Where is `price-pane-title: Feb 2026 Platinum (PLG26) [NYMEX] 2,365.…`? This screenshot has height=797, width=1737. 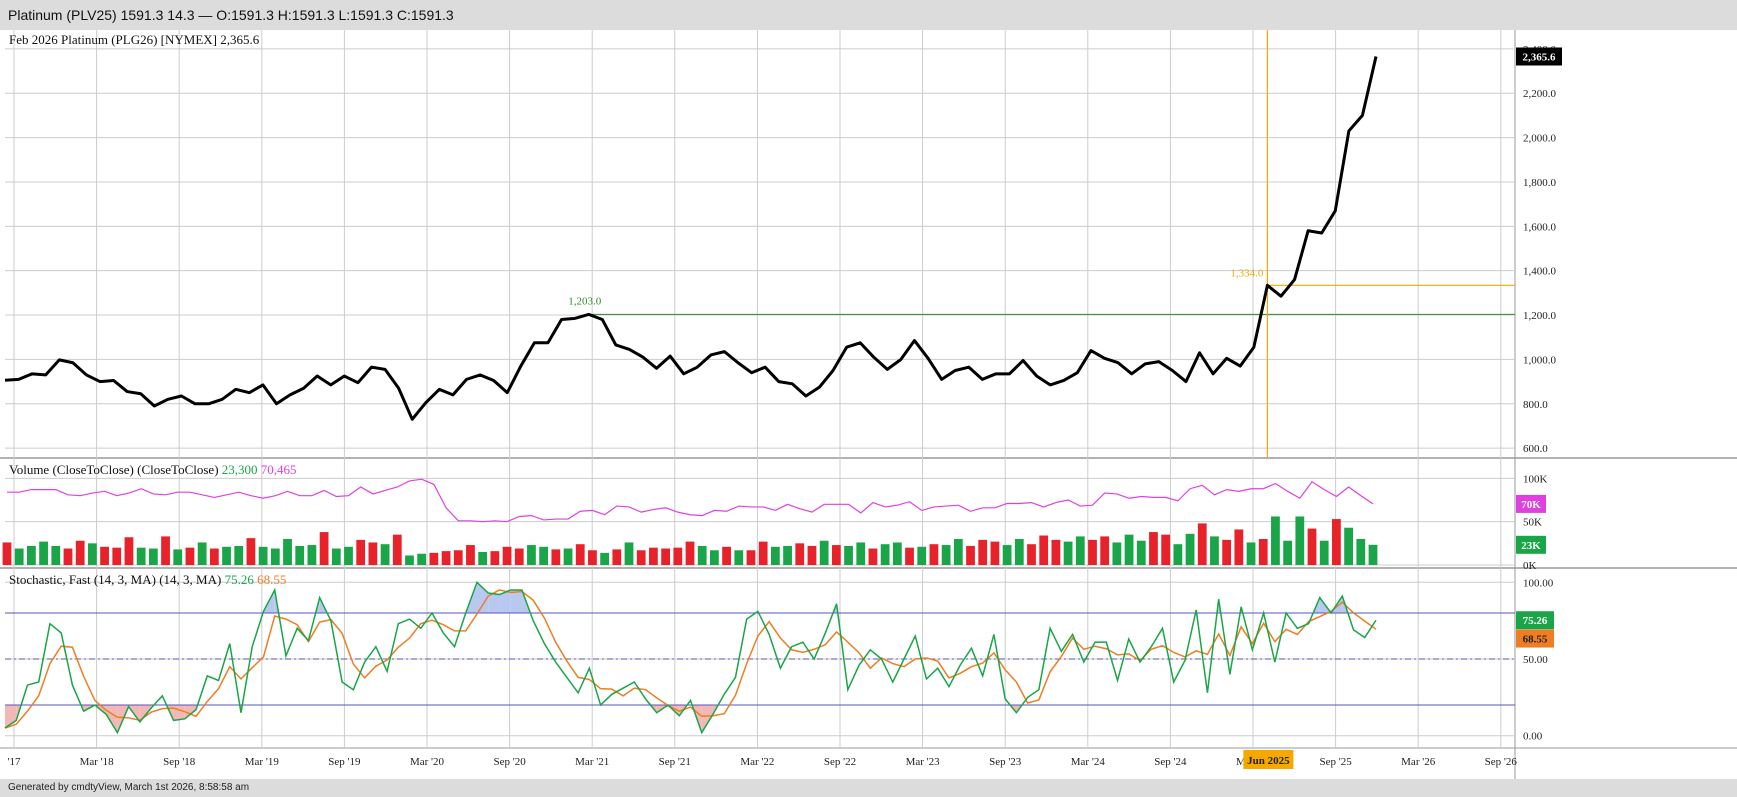
price-pane-title: Feb 2026 Platinum (PLG26) [NYMEX] 2,365.… is located at coordinates (134, 39).